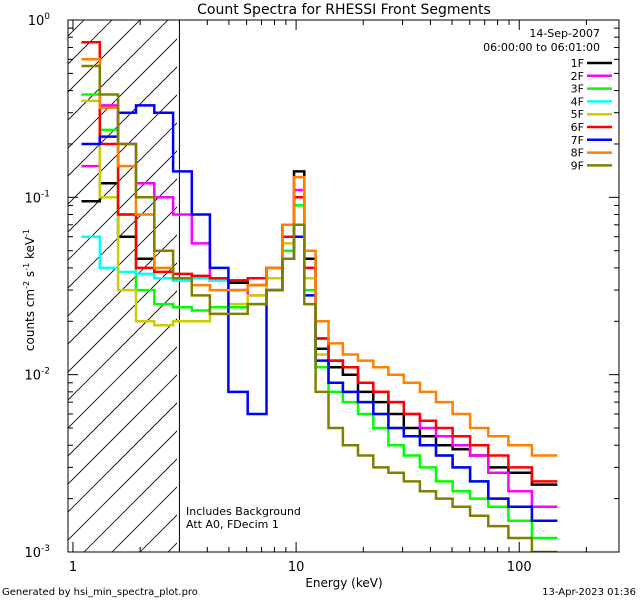 Image resolution: width=640 pixels, height=600 pixels. I want to click on legend-label-9F: 9F, so click(577, 165).